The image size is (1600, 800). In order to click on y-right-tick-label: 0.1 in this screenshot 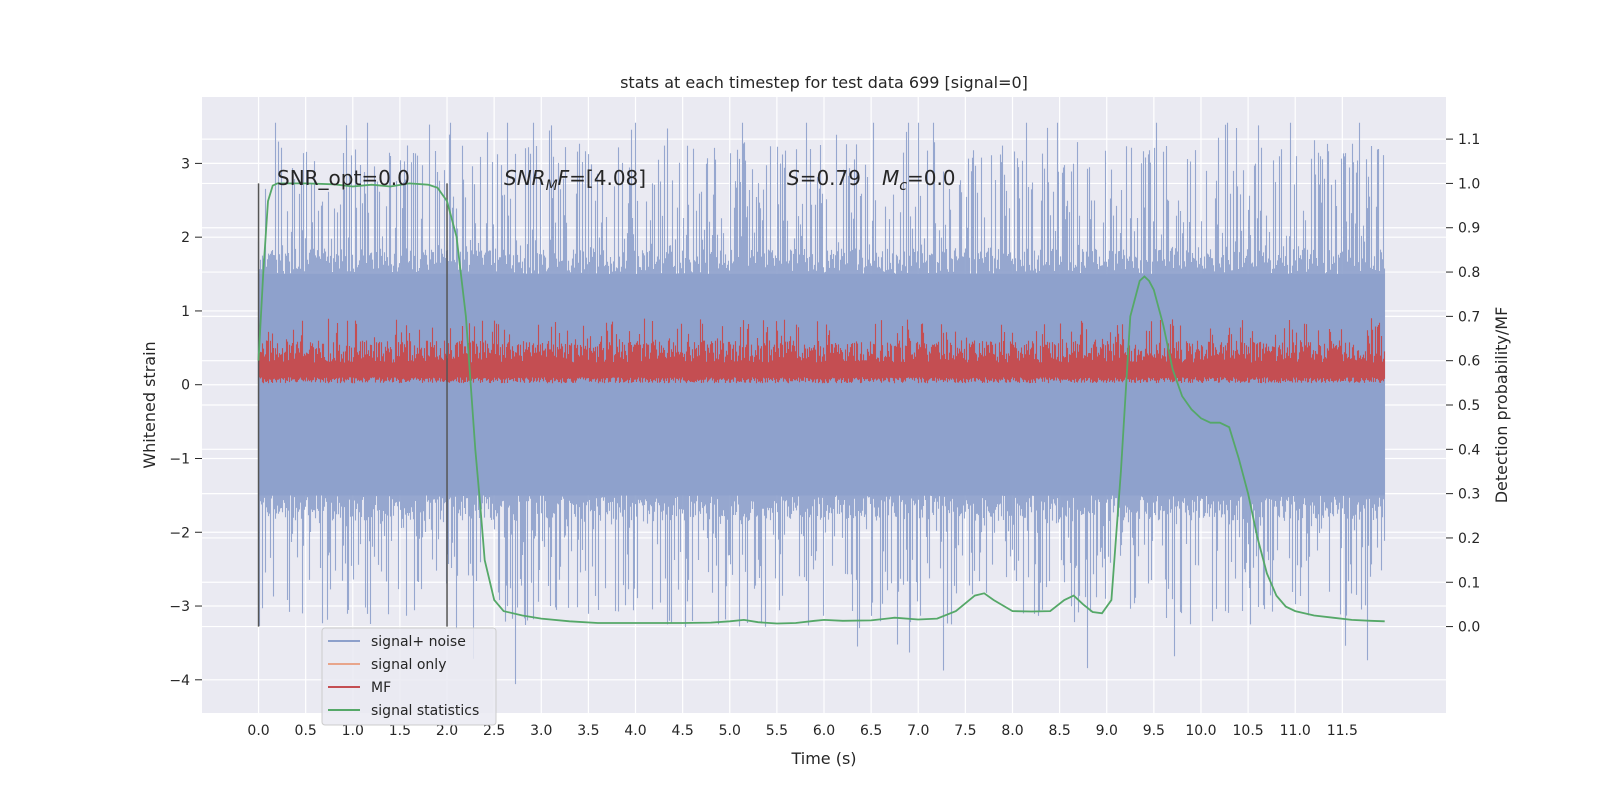, I will do `click(1469, 583)`.